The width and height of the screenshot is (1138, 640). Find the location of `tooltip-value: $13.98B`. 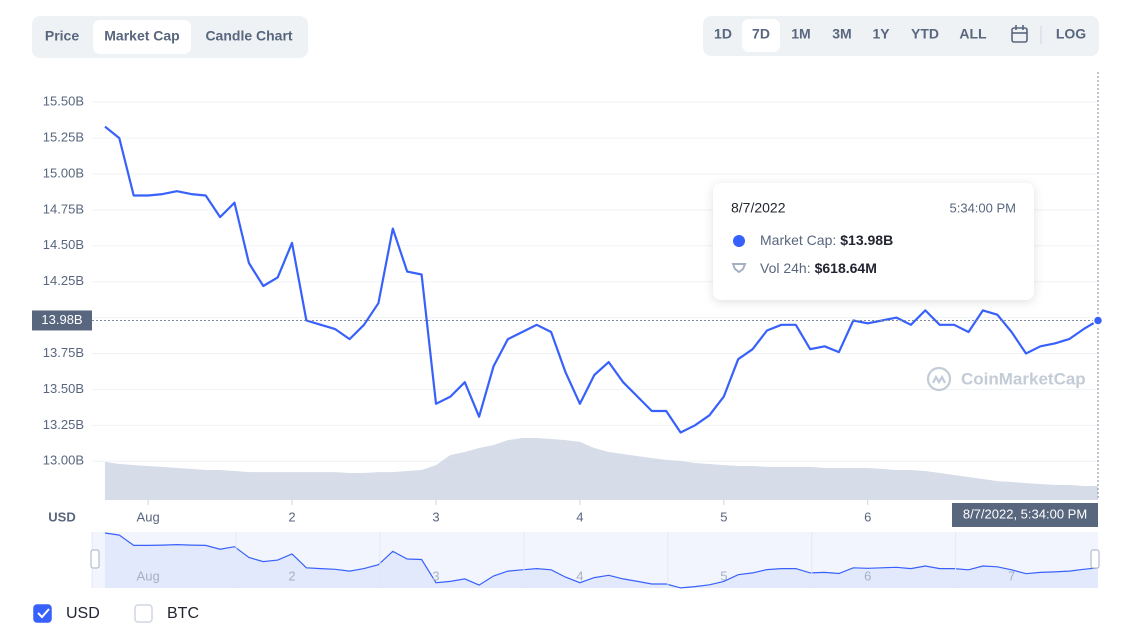

tooltip-value: $13.98B is located at coordinates (866, 240).